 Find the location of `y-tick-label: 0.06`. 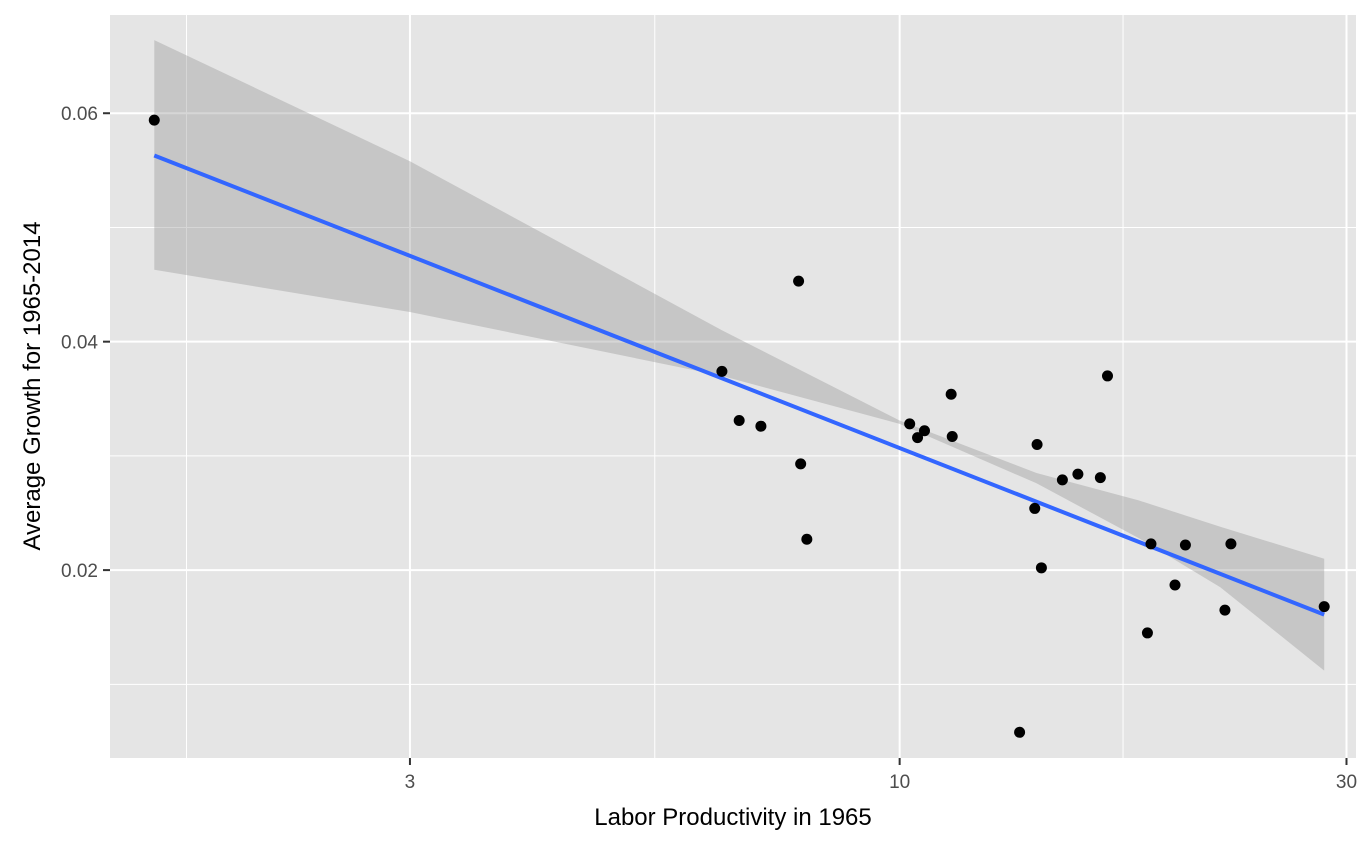

y-tick-label: 0.06 is located at coordinates (79, 114).